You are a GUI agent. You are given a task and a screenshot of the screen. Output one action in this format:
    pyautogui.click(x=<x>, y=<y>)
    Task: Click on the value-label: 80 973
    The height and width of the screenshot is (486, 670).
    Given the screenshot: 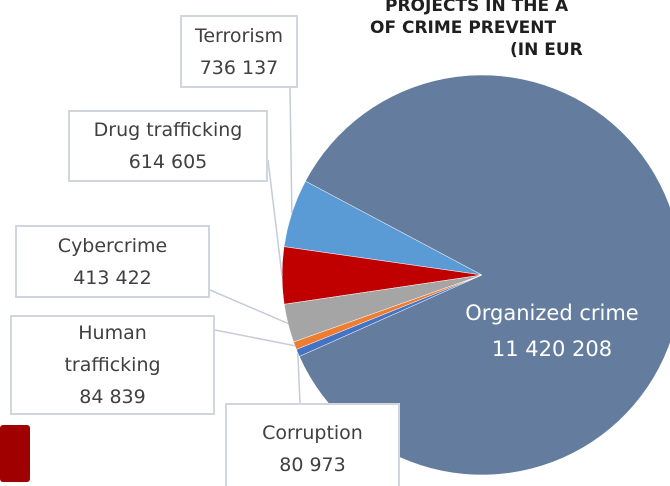 What is the action you would take?
    pyautogui.click(x=312, y=465)
    